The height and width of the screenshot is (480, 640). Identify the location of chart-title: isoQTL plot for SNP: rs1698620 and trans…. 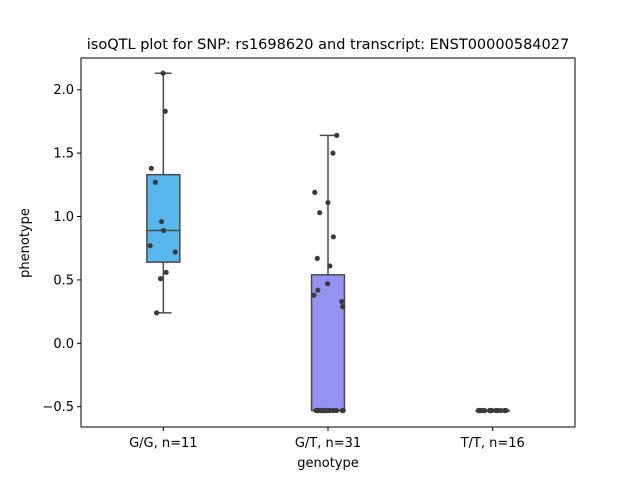
(328, 45).